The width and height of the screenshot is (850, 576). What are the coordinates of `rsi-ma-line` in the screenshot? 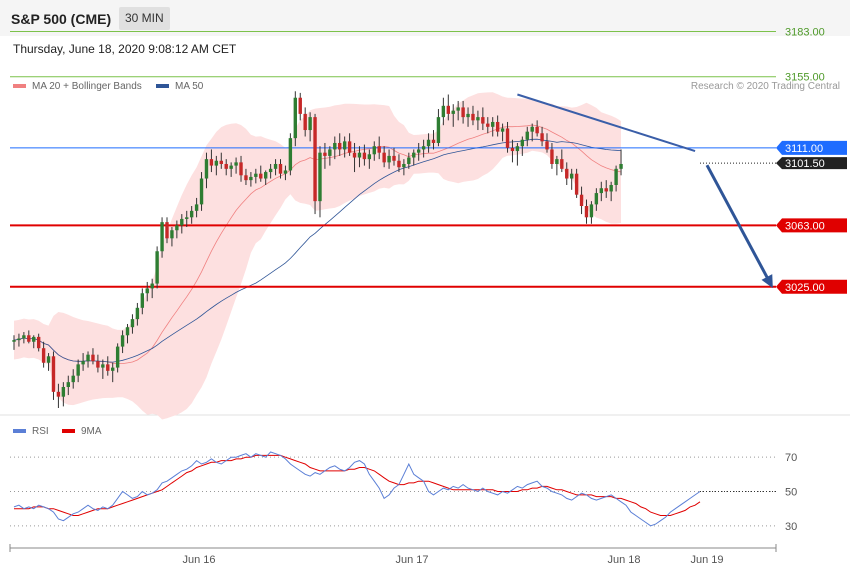 It's located at (357, 485).